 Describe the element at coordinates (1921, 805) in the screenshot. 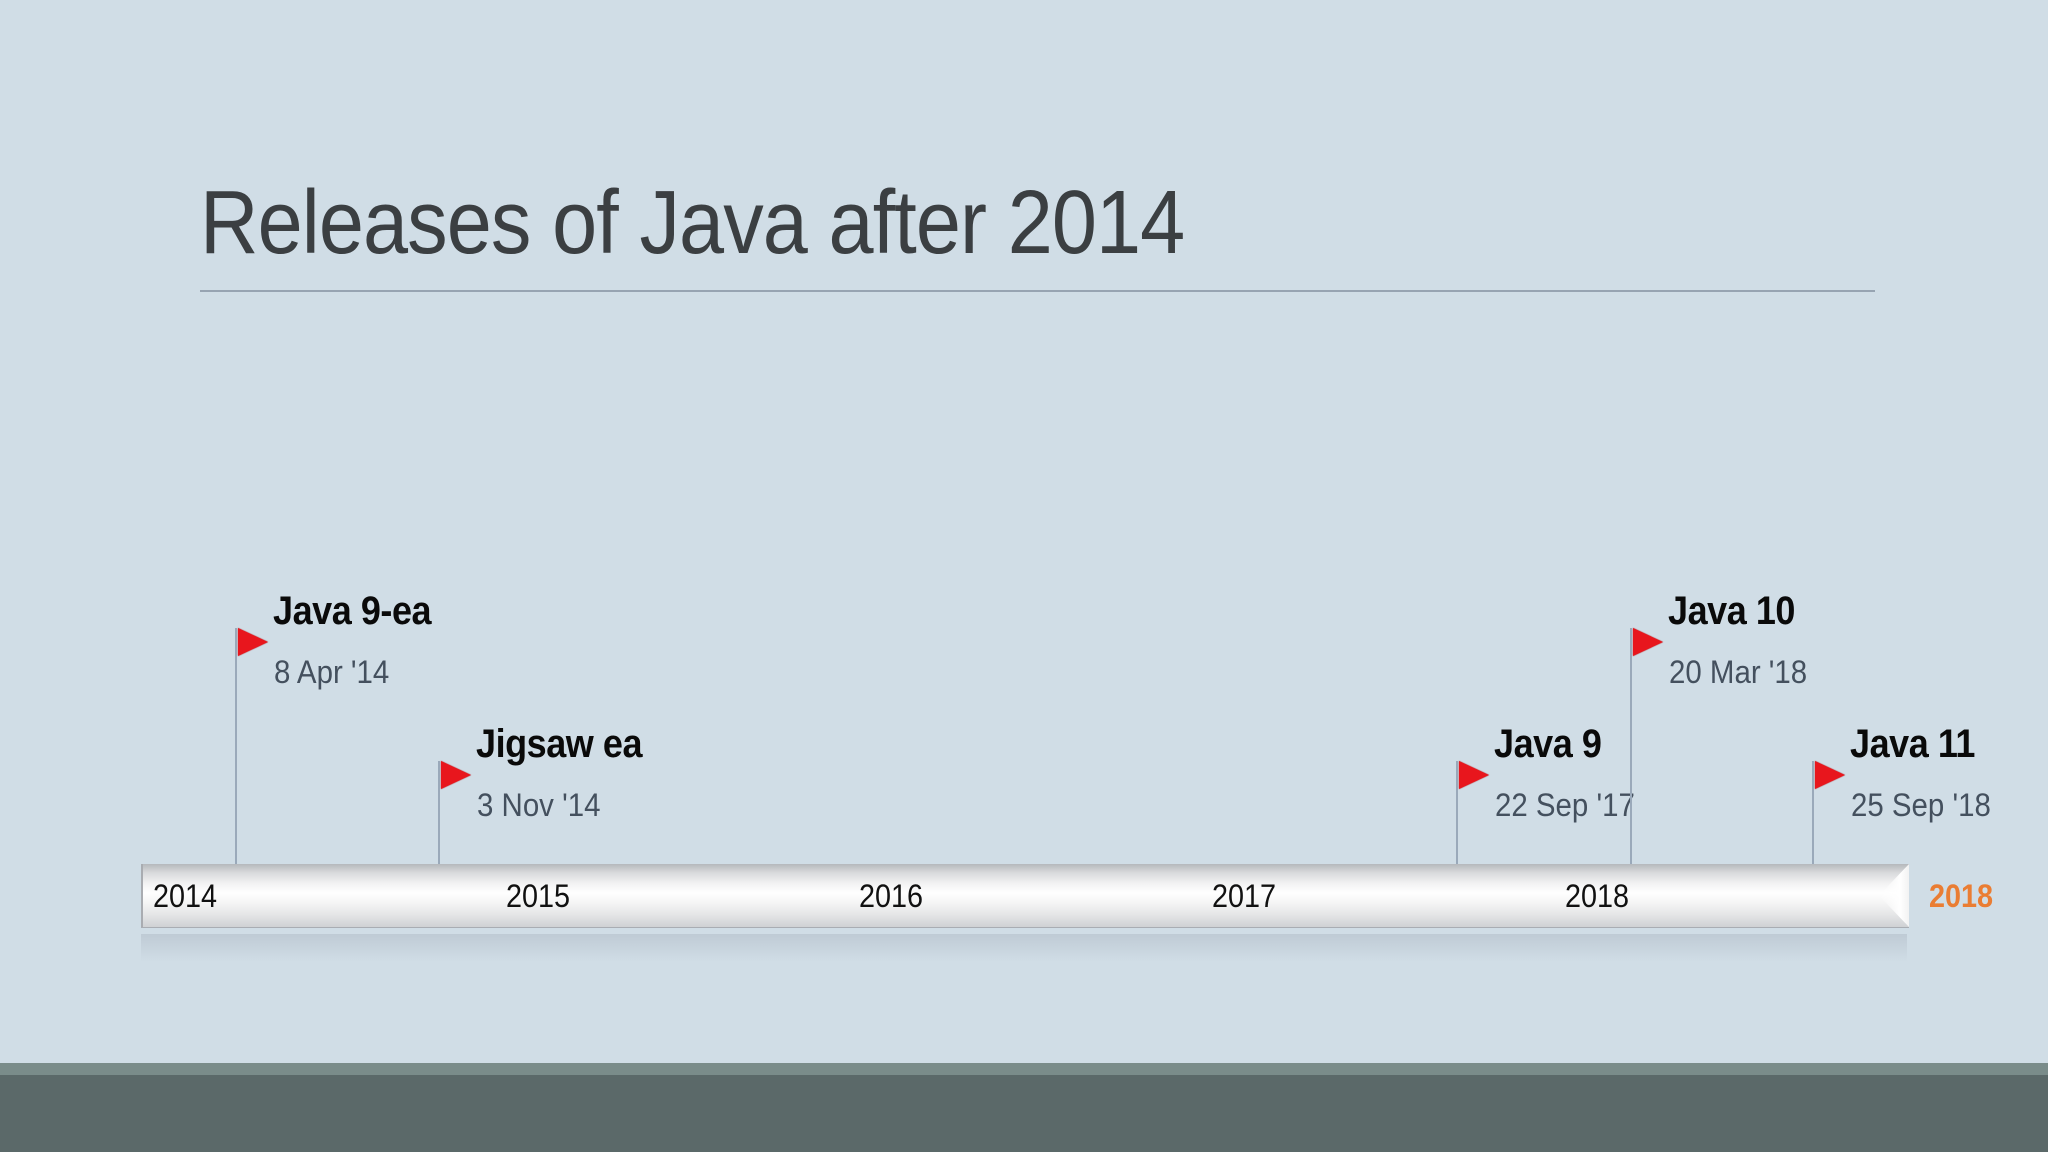

I see `milestone-date: 25 Sep '18` at that location.